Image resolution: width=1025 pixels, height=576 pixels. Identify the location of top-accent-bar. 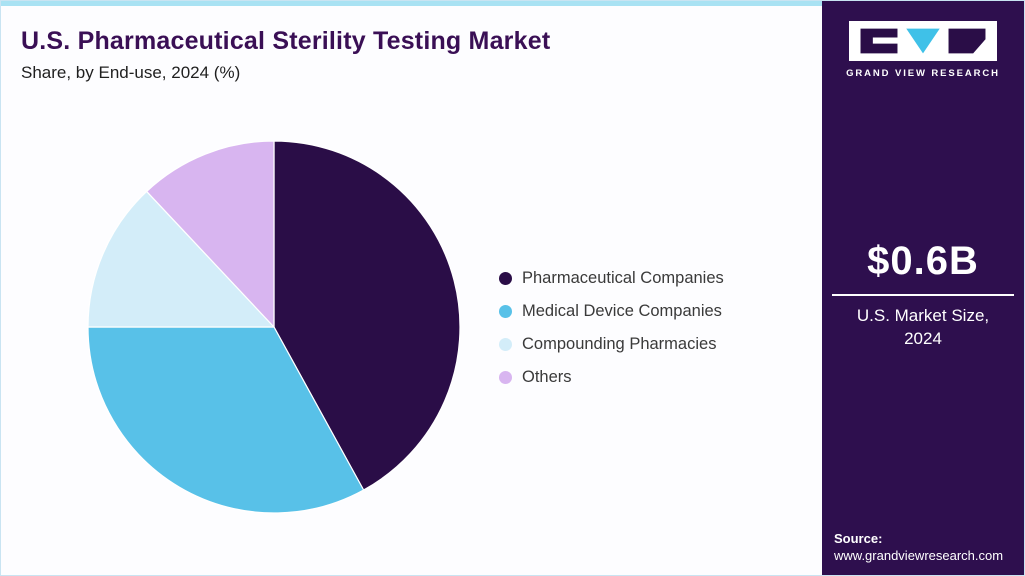
(412, 3).